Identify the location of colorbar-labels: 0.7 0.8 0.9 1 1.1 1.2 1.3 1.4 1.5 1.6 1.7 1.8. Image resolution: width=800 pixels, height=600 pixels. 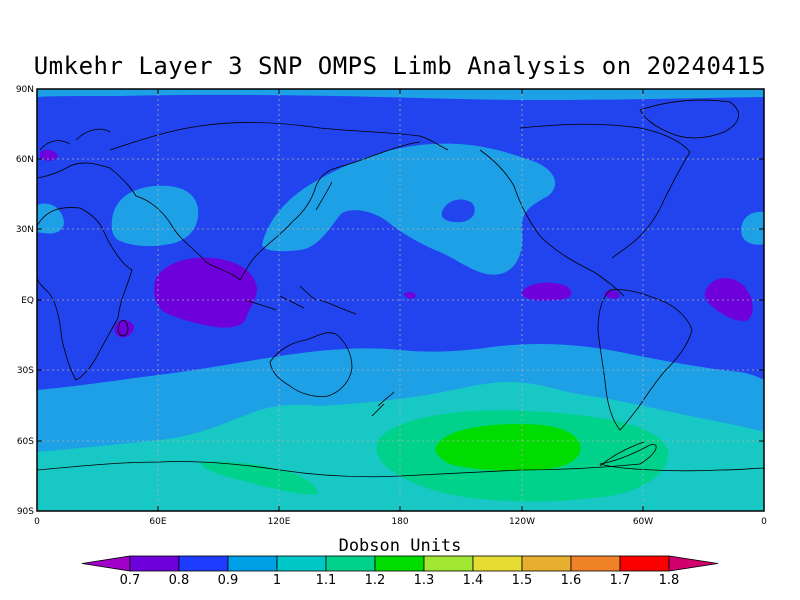
(400, 580).